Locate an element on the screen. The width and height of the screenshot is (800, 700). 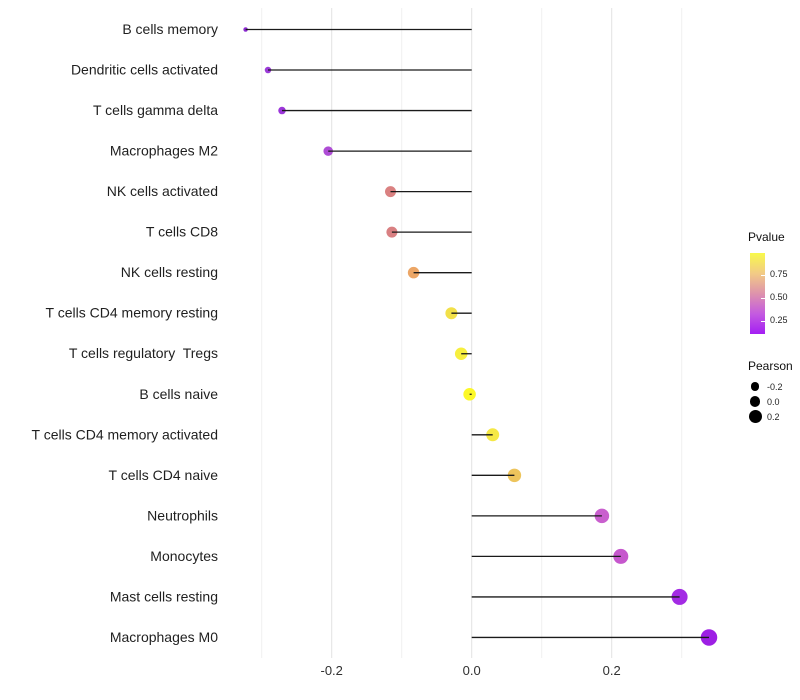
pvalue-gradient-wrap: 0.75 0.50 0.25 is located at coordinates (772, 298).